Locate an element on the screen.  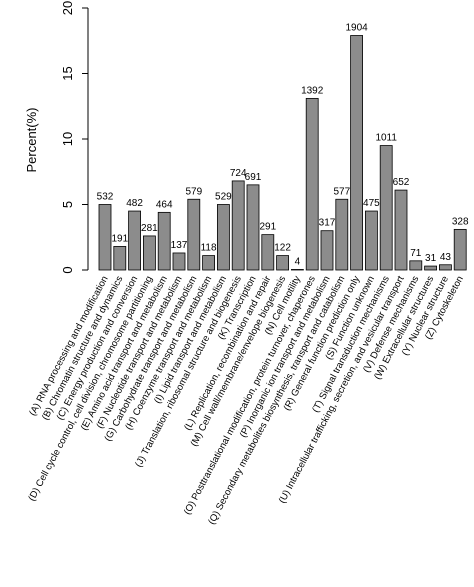
count-label: 579 is located at coordinates (193, 191).